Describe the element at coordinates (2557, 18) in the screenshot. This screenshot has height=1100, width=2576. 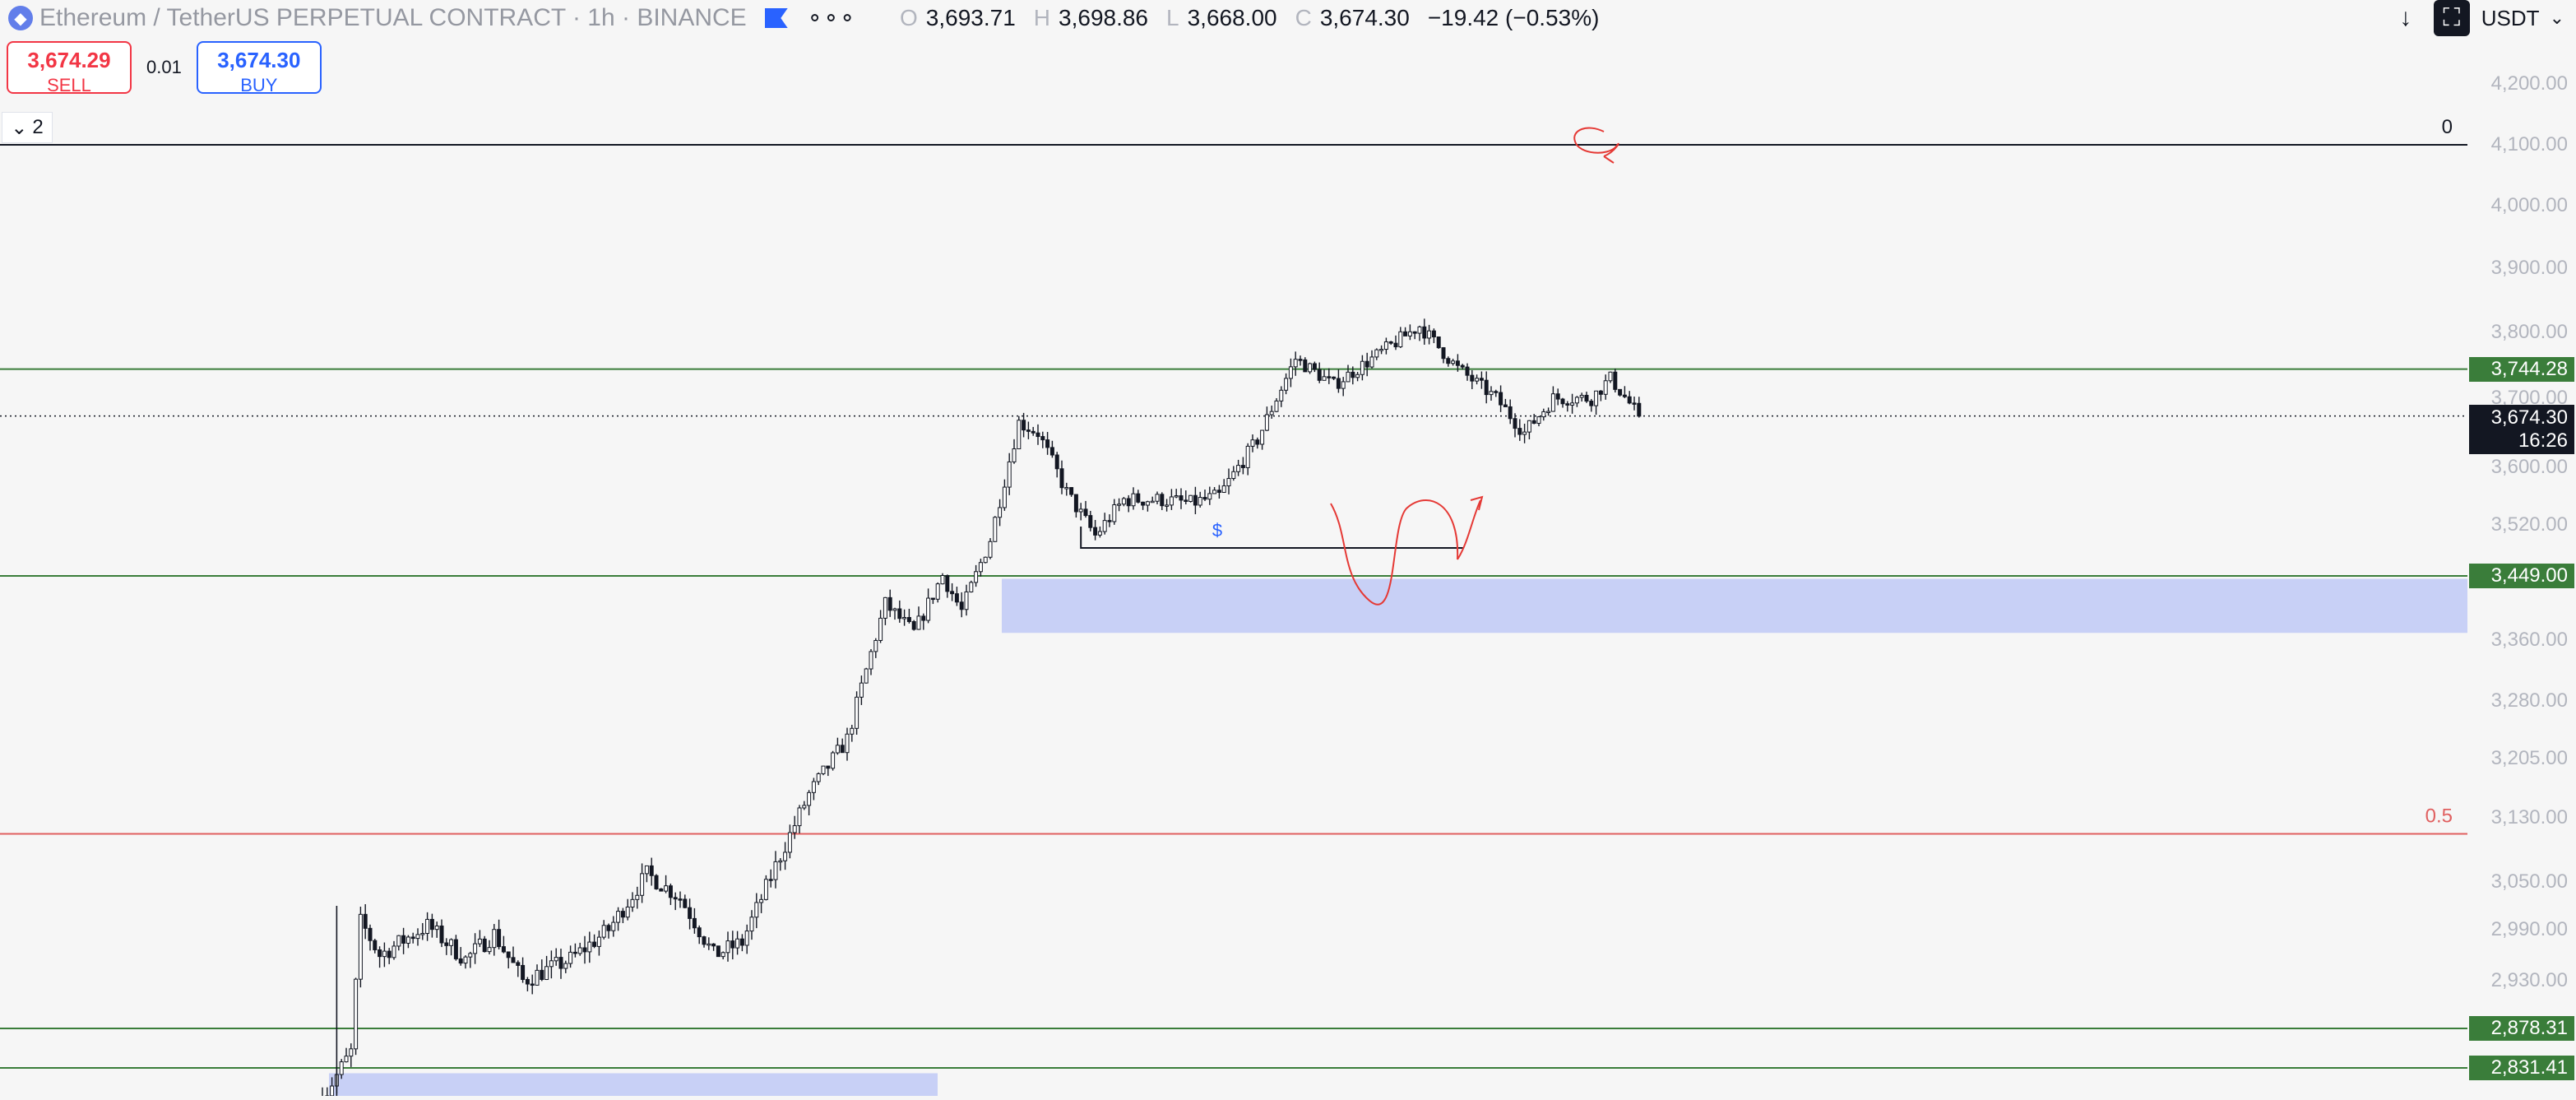
I see `chevron-down-icon: ⌄` at that location.